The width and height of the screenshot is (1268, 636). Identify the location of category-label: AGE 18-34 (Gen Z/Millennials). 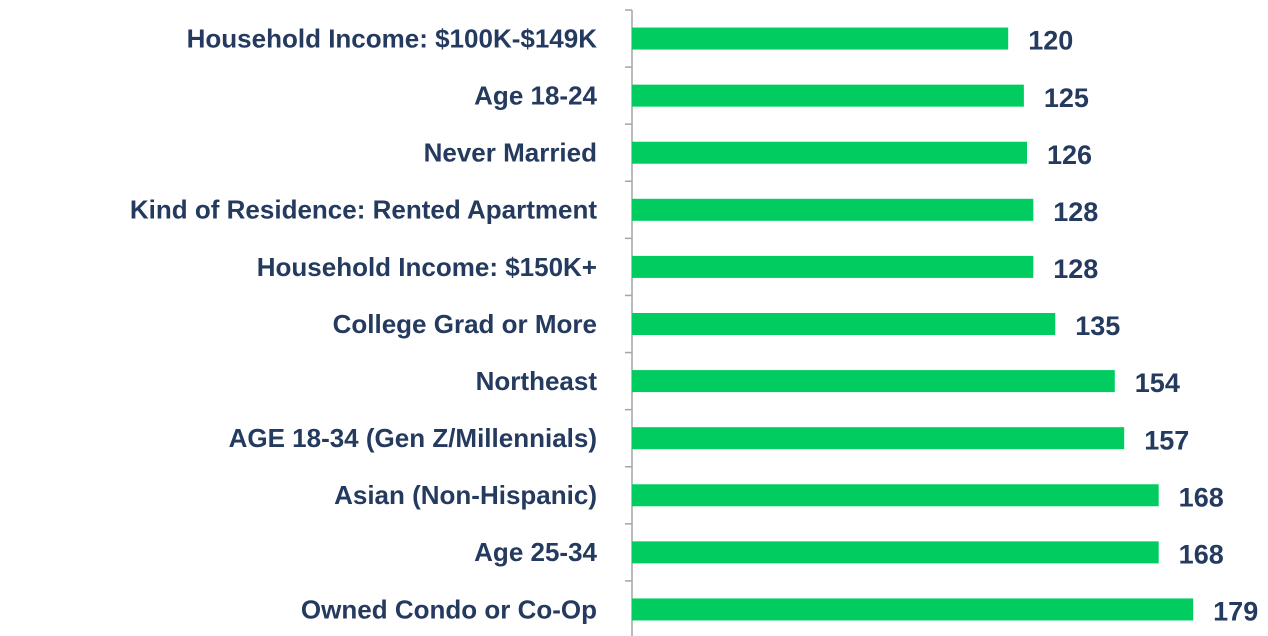
(413, 438).